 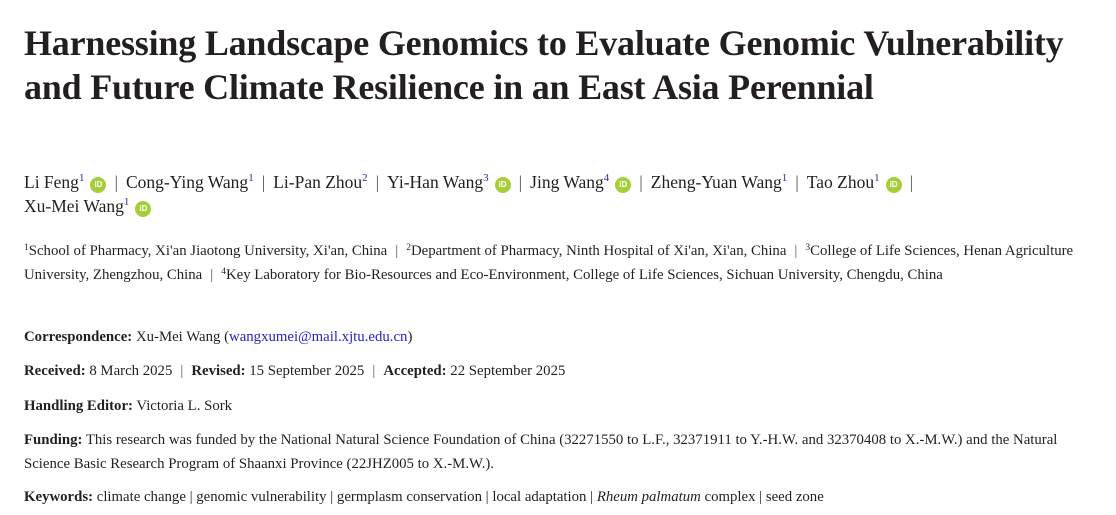 I want to click on author: Tao Zhou1 iD, so click(x=854, y=182).